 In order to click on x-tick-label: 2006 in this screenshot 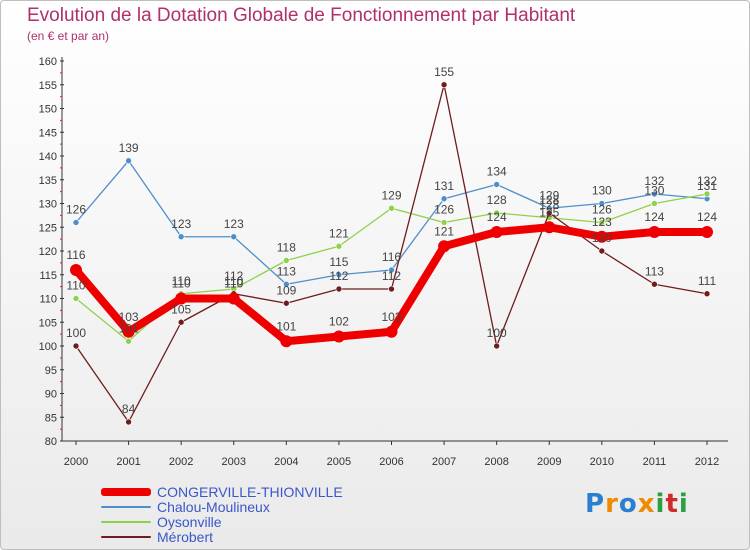, I will do `click(391, 462)`.